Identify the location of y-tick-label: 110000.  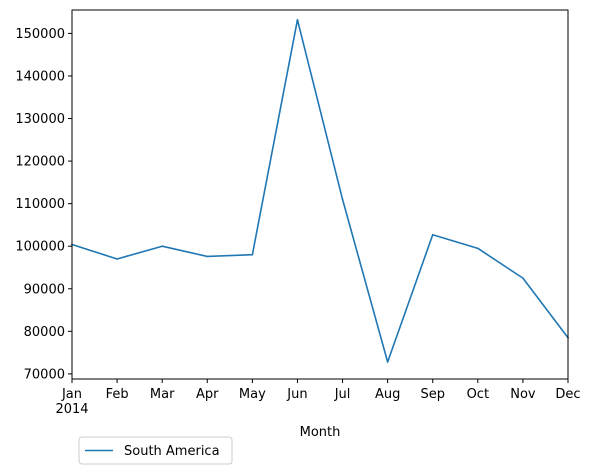
(40, 204).